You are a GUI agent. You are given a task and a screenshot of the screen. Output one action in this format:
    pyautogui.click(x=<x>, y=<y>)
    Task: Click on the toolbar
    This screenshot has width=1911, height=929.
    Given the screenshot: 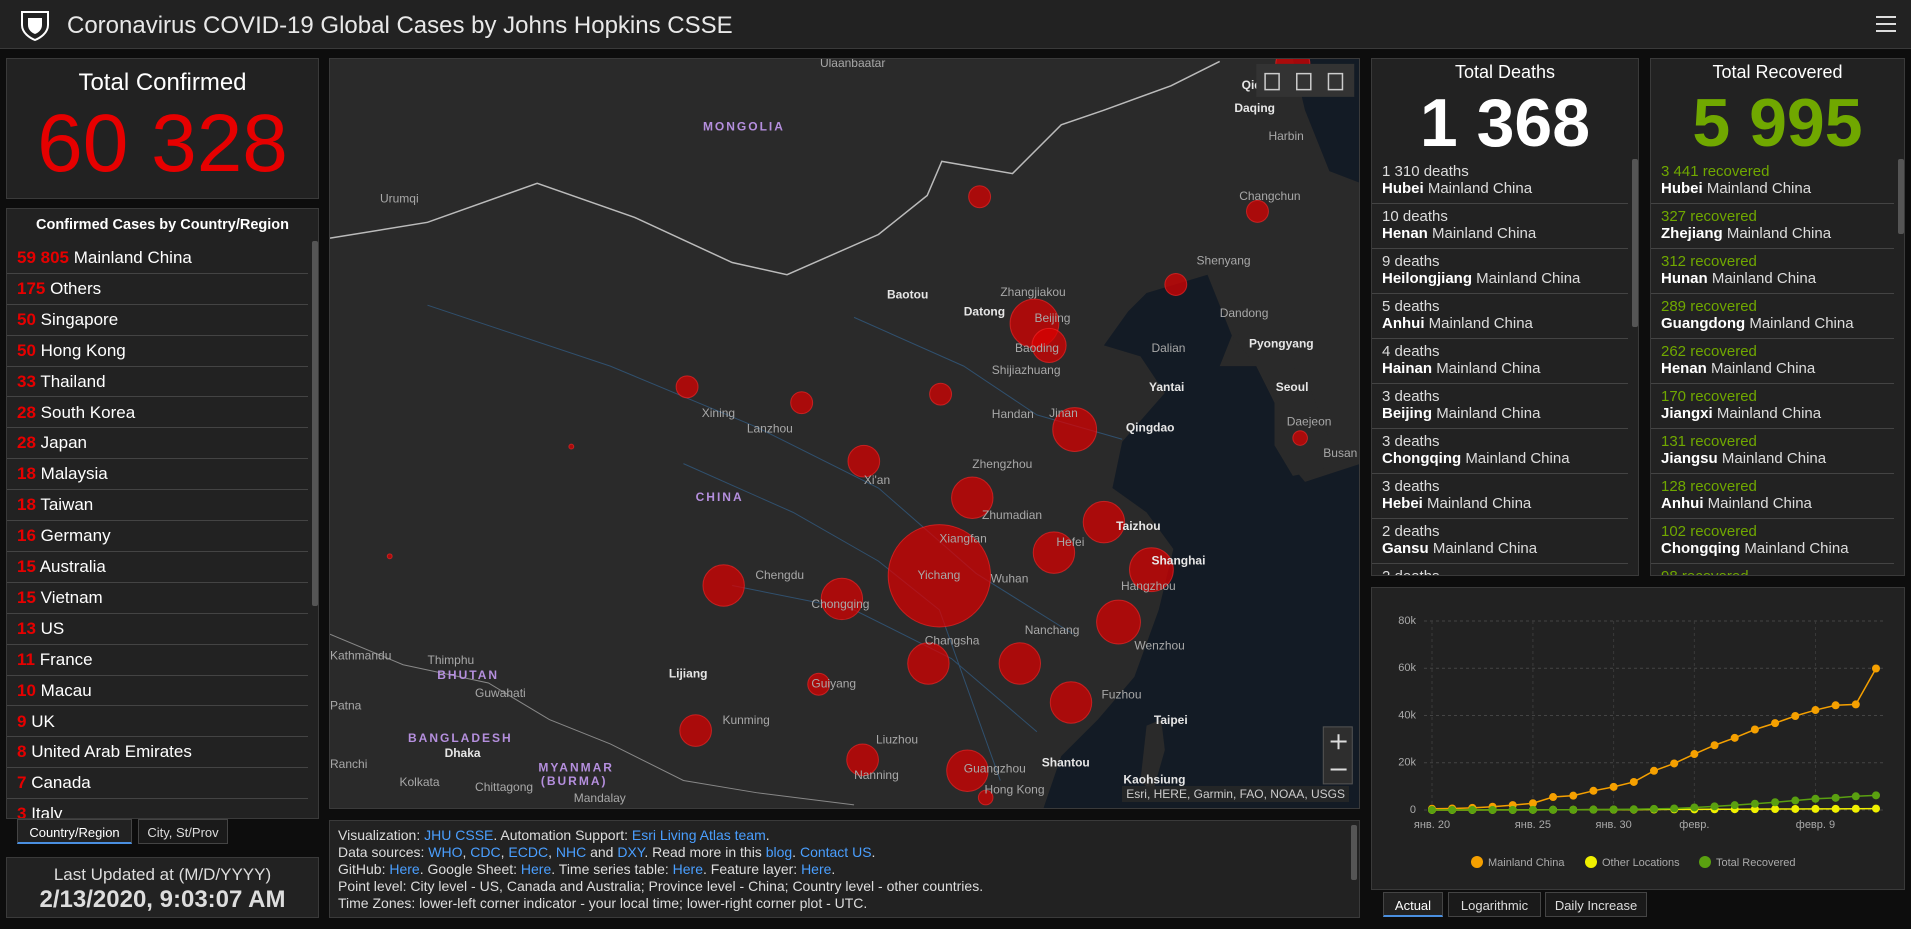 What is the action you would take?
    pyautogui.click(x=1305, y=80)
    